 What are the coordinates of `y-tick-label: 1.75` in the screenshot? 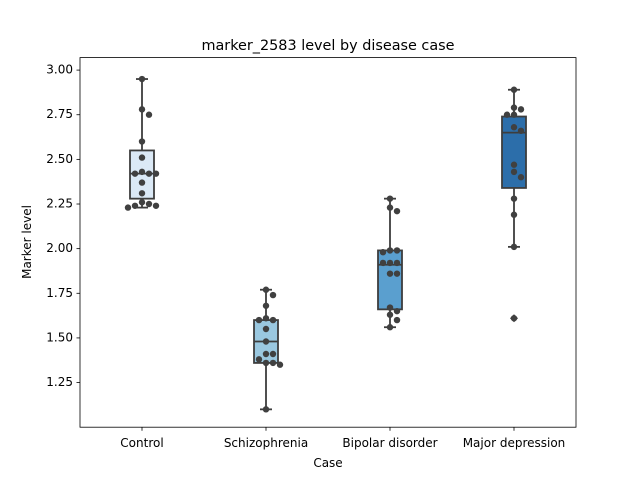 It's located at (59, 293).